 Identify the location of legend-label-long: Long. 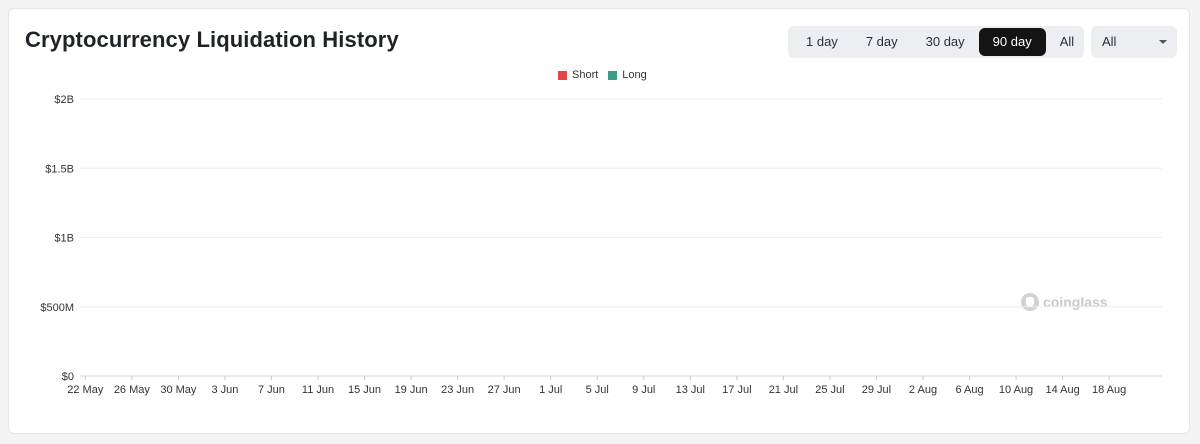
(634, 75).